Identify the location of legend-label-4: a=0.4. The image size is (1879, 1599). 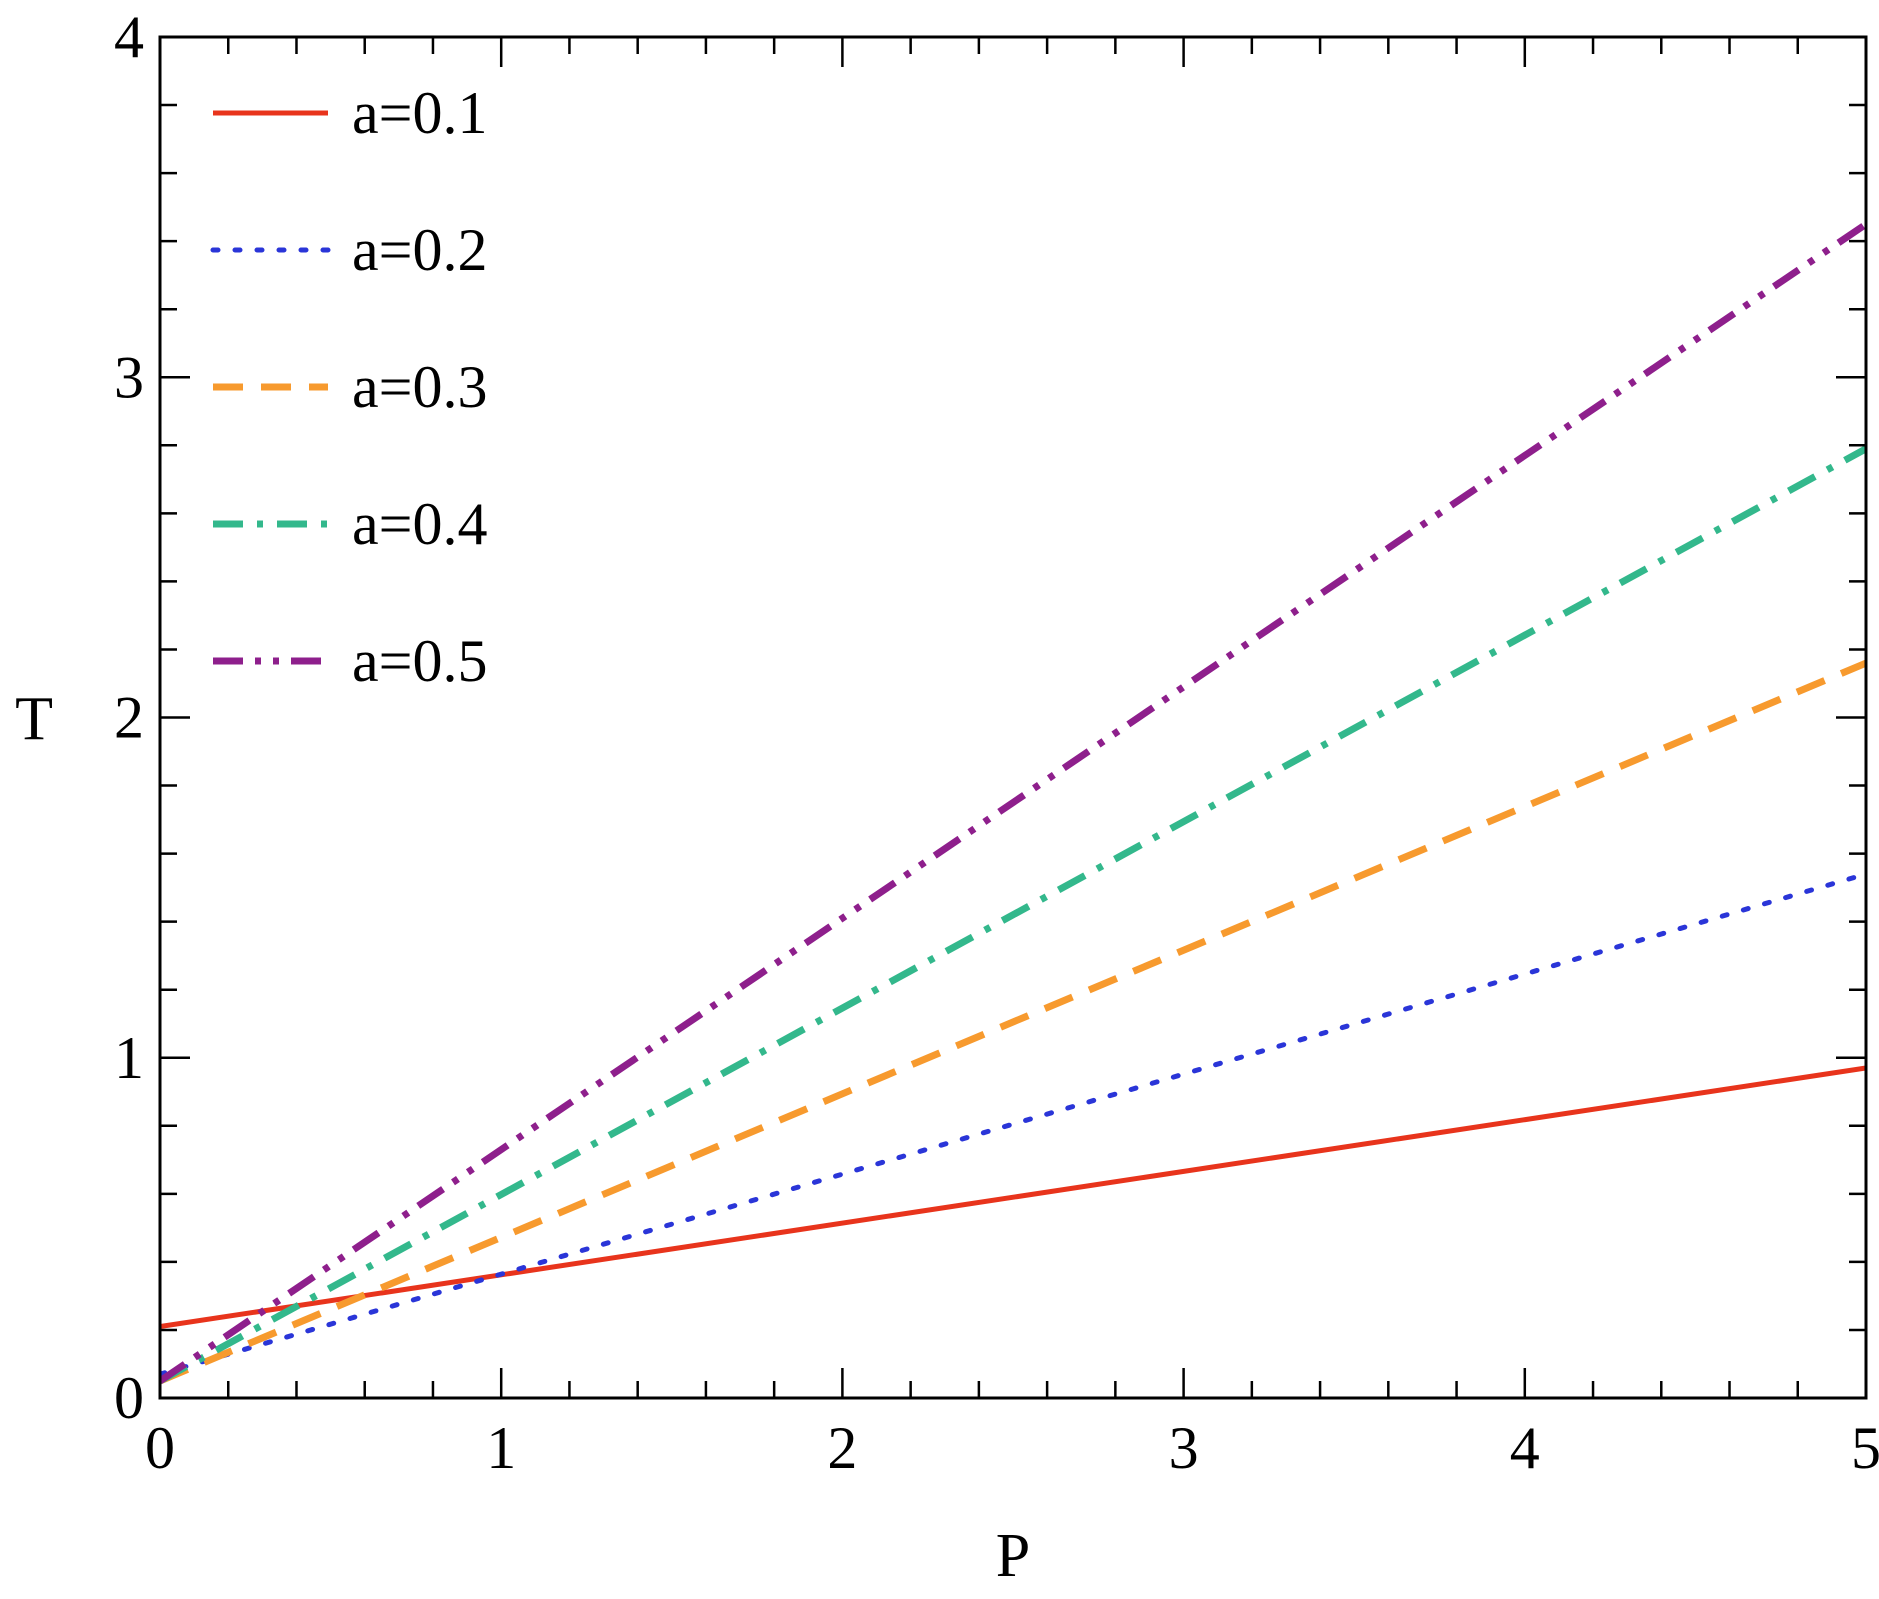
(419, 524).